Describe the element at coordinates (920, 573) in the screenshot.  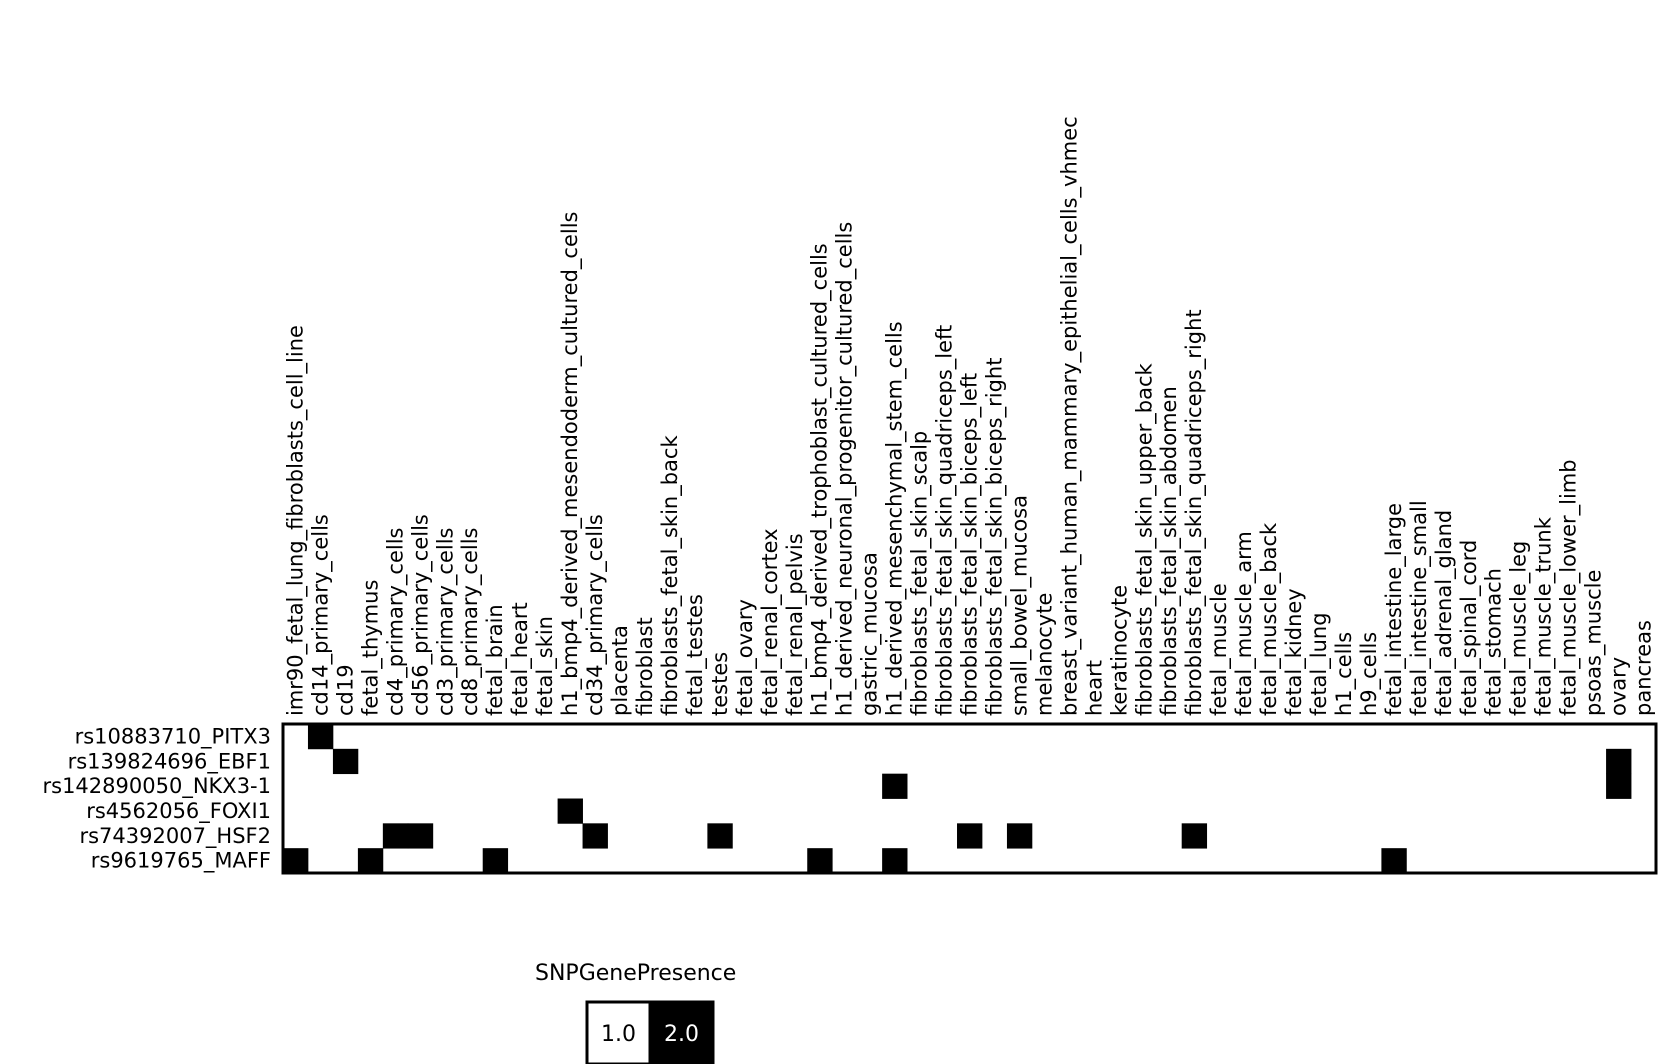
I see `column-label: fibroblasts_fetal_skin_scalp` at that location.